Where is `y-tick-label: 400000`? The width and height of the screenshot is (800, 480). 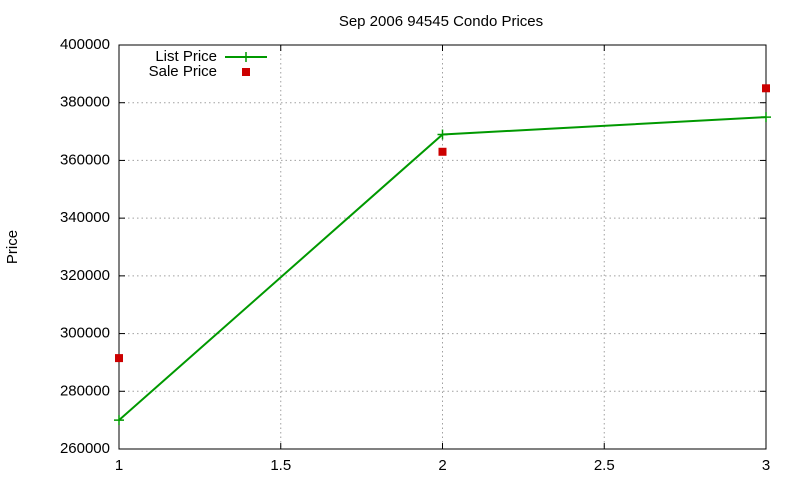 y-tick-label: 400000 is located at coordinates (85, 44).